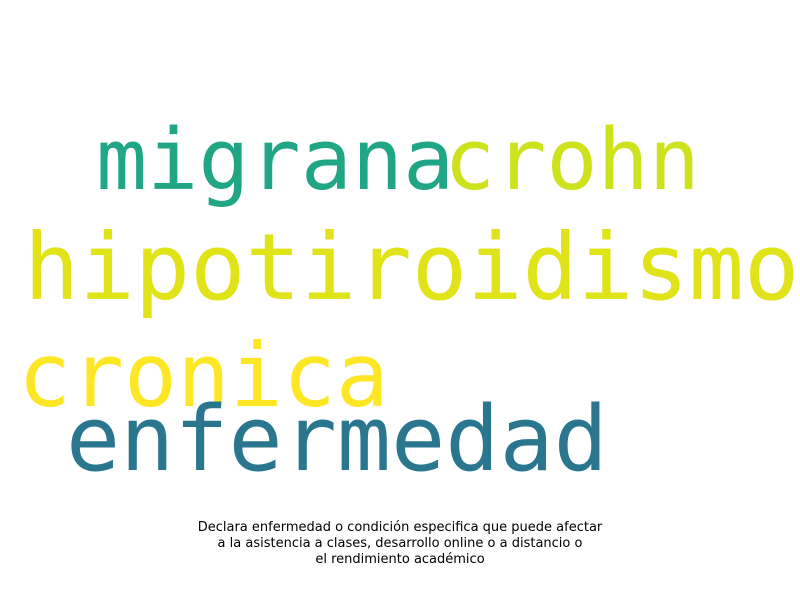 This screenshot has height=600, width=800. What do you see at coordinates (203, 375) in the screenshot?
I see `word-cronica: cronica` at bounding box center [203, 375].